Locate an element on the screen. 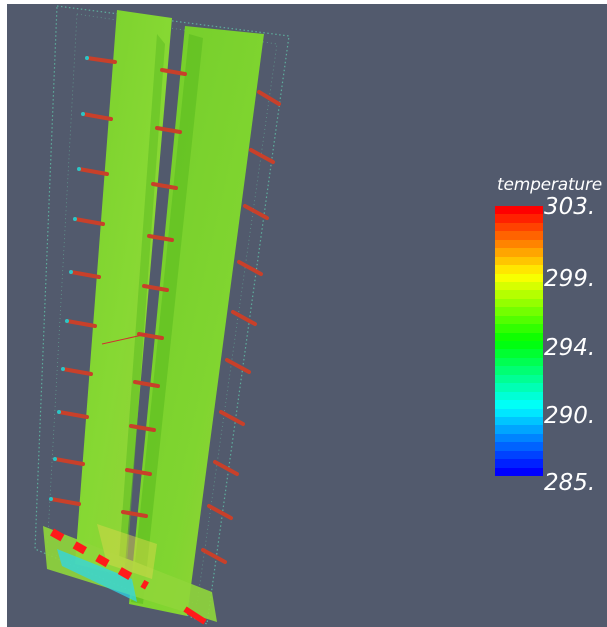 The image size is (607, 627). temperature-colorbar is located at coordinates (519, 341).